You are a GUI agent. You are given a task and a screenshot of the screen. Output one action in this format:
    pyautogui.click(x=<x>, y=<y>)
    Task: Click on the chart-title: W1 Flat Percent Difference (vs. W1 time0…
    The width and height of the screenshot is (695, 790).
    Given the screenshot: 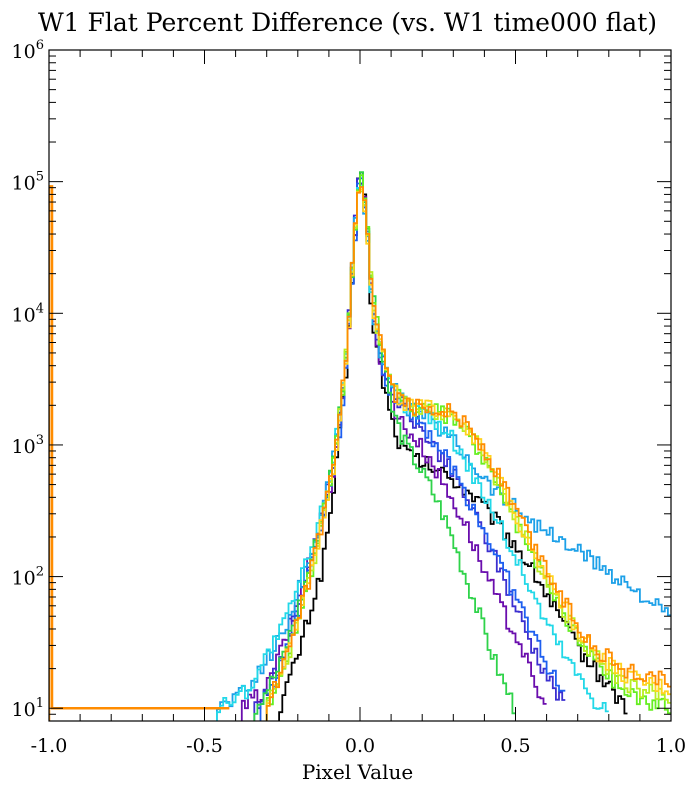 What is the action you would take?
    pyautogui.click(x=347, y=22)
    